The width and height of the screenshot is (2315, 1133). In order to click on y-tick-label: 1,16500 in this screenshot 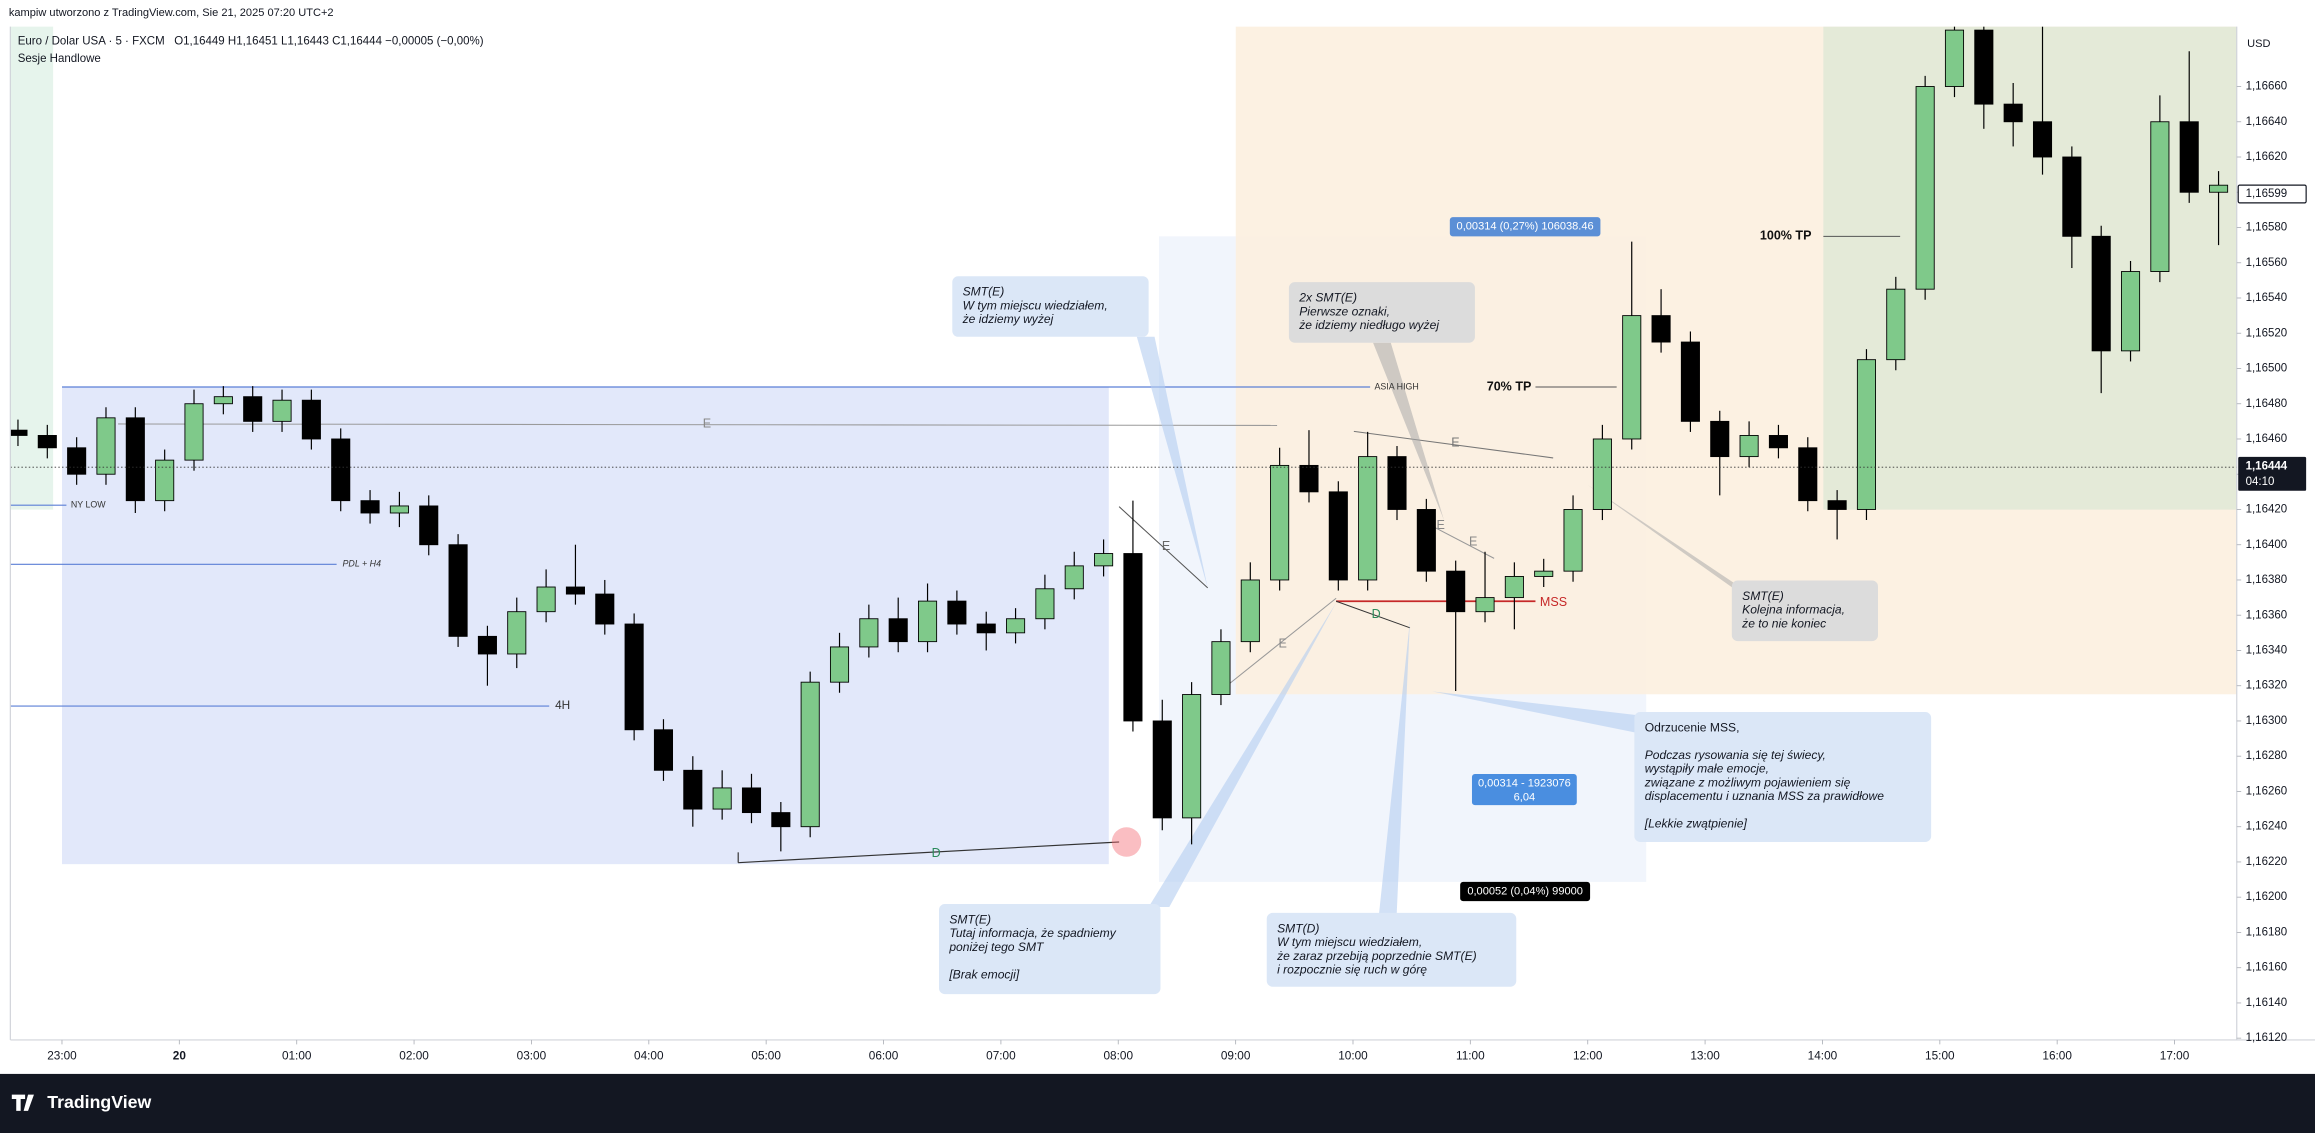, I will do `click(2267, 369)`.